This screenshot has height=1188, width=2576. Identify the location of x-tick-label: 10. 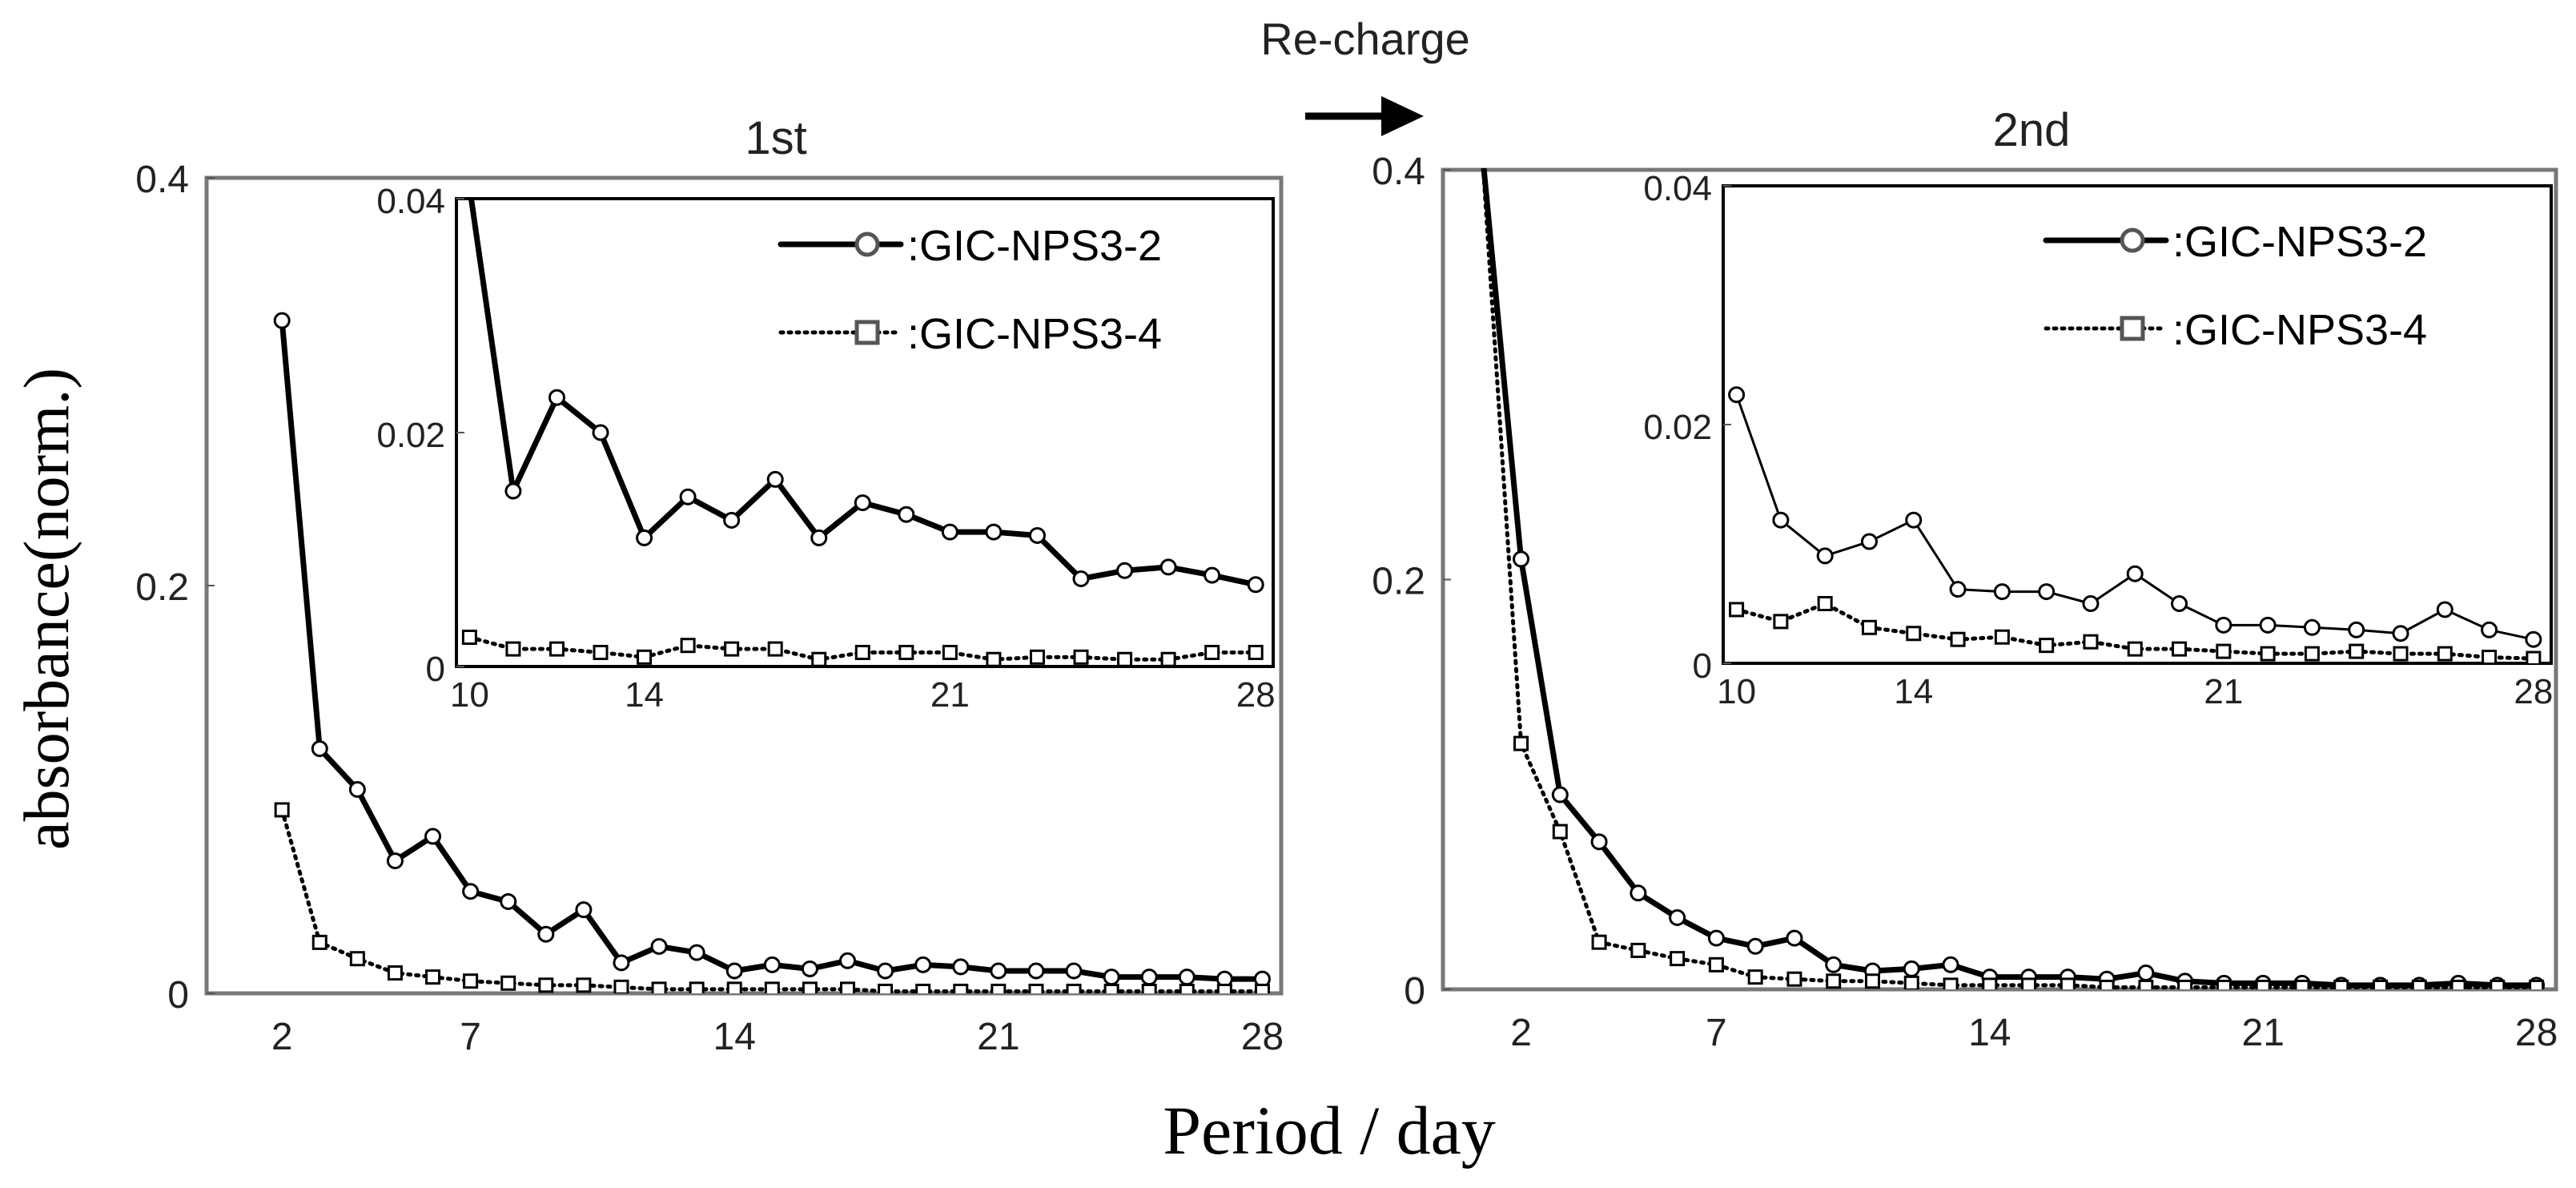
(1736, 691).